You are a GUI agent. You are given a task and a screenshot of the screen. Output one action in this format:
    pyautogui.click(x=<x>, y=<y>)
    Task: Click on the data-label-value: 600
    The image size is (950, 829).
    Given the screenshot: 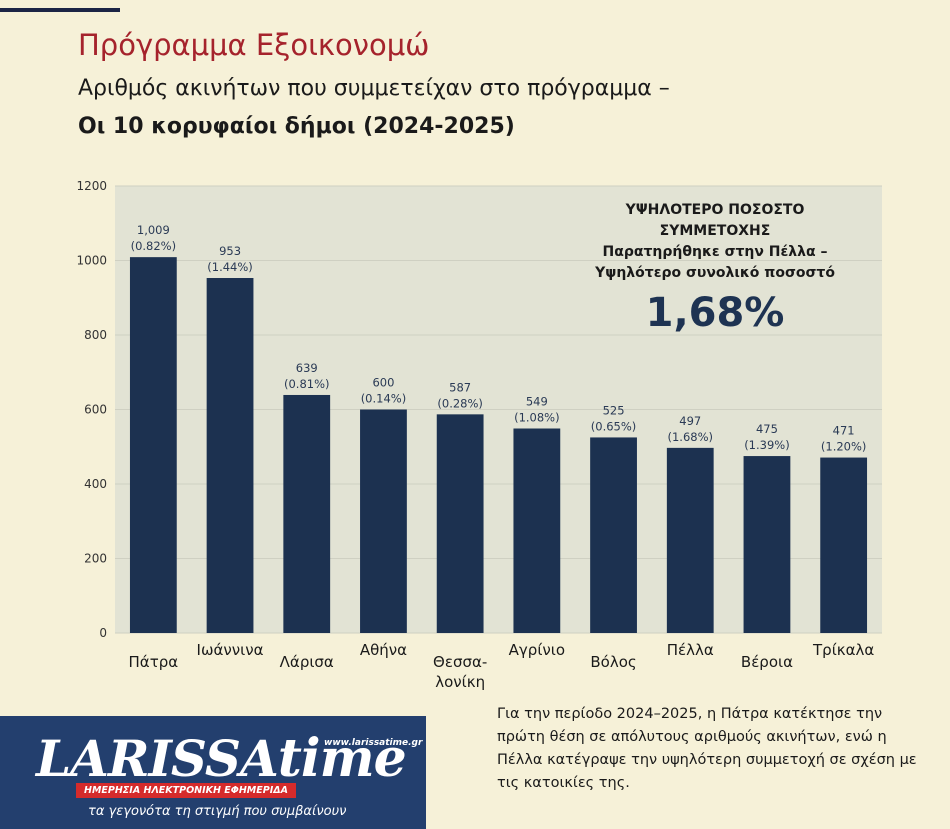 What is the action you would take?
    pyautogui.click(x=383, y=383)
    